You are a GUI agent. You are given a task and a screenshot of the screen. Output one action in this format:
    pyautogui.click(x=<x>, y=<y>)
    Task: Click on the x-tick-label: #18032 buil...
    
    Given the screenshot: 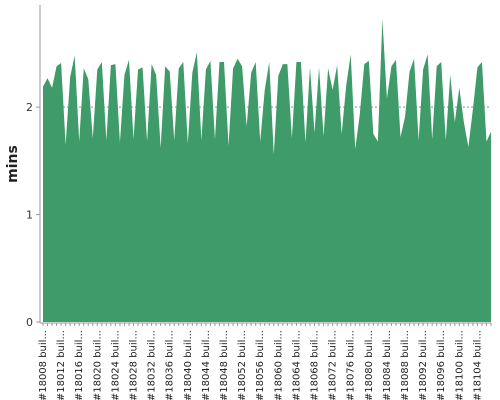 What is the action you would take?
    pyautogui.click(x=152, y=365)
    